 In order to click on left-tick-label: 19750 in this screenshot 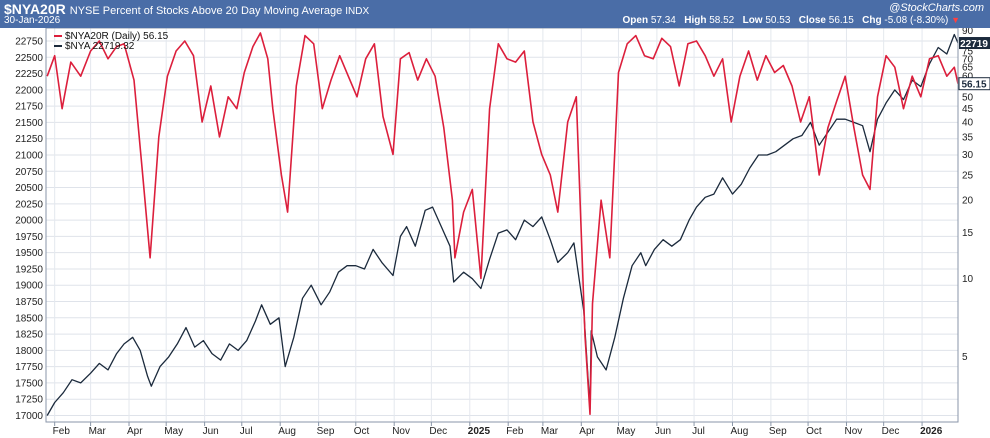, I will do `click(29, 237)`.